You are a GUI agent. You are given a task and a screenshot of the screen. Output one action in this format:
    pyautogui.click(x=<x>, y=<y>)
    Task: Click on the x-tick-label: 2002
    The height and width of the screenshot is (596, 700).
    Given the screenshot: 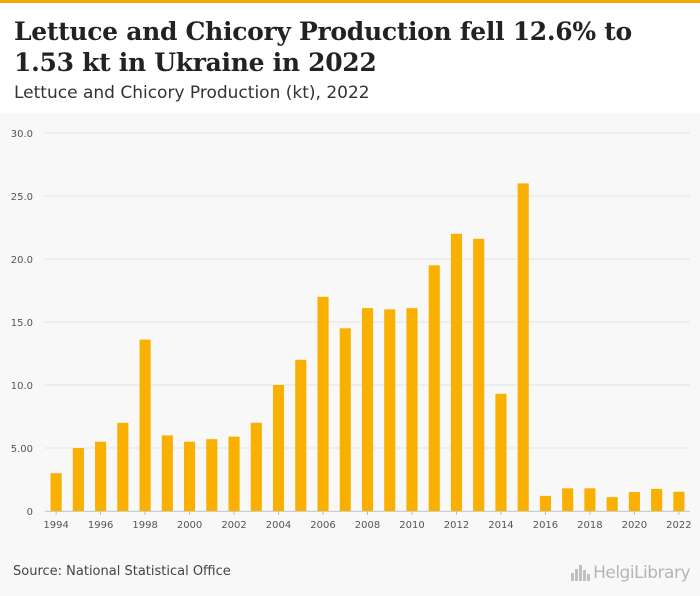 What is the action you would take?
    pyautogui.click(x=233, y=525)
    